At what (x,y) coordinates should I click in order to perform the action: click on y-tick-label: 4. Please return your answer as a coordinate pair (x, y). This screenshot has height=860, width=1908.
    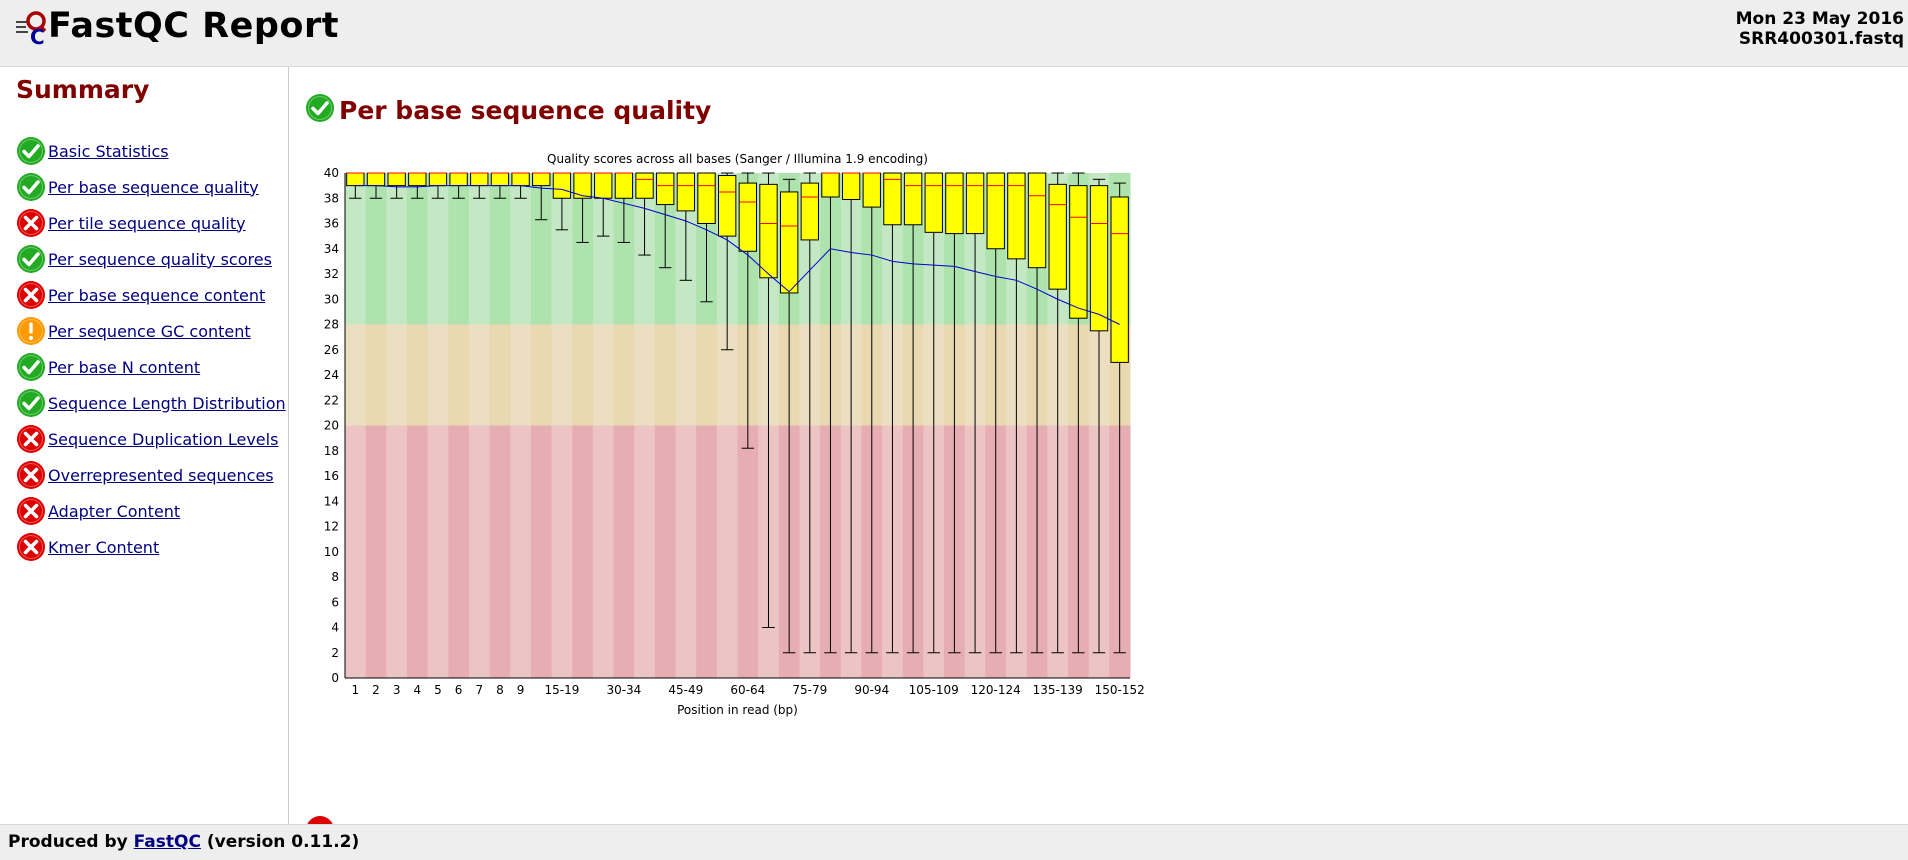
    Looking at the image, I should click on (335, 628).